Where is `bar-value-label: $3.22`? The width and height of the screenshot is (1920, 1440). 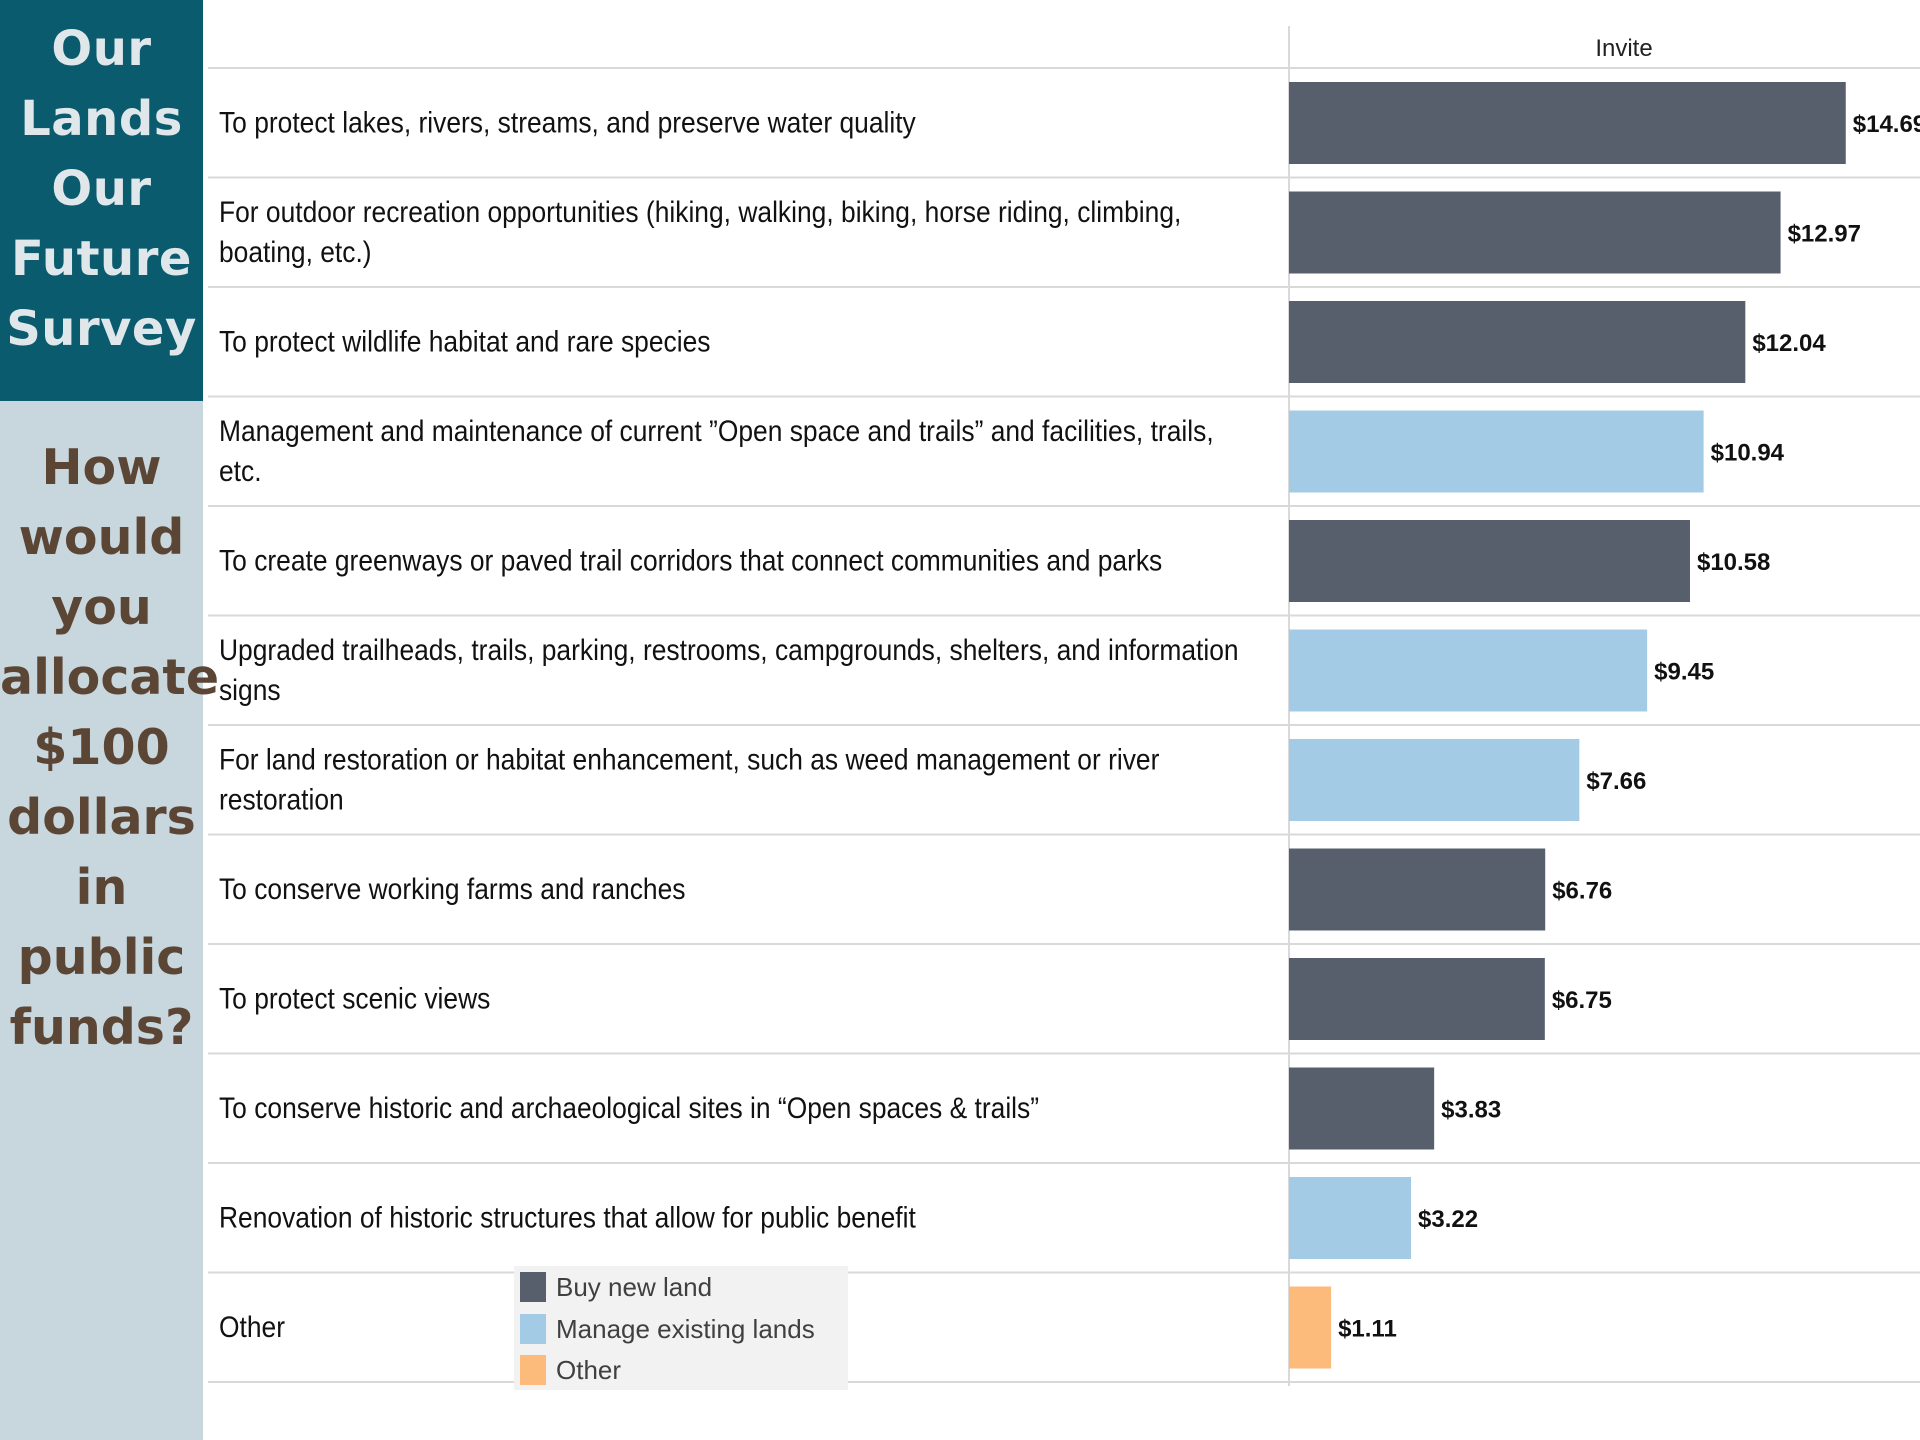
bar-value-label: $3.22 is located at coordinates (1448, 1219).